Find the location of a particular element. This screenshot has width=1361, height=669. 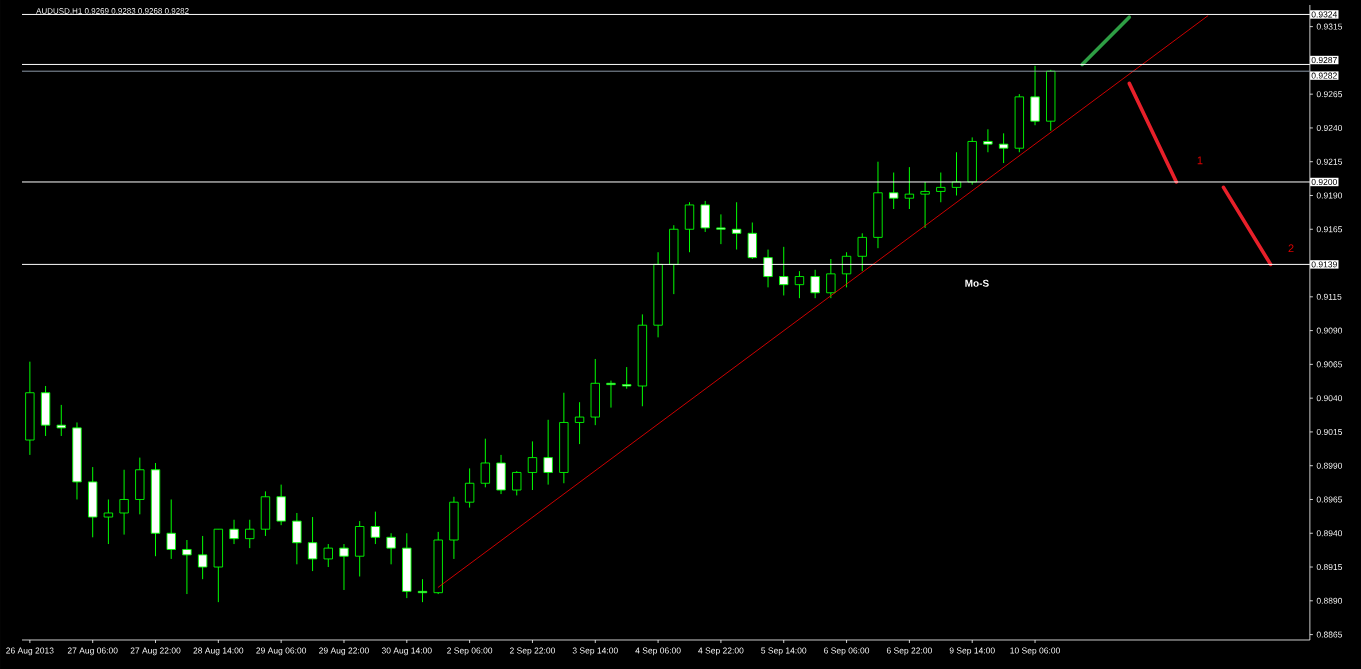

x-tick-label: 5 Sep 14:00 is located at coordinates (784, 651).